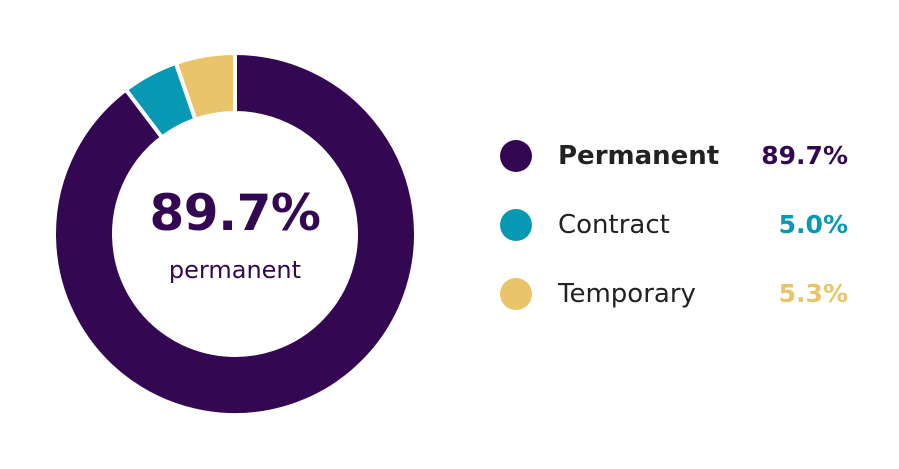  I want to click on legend-label-contract: Contract, so click(614, 225).